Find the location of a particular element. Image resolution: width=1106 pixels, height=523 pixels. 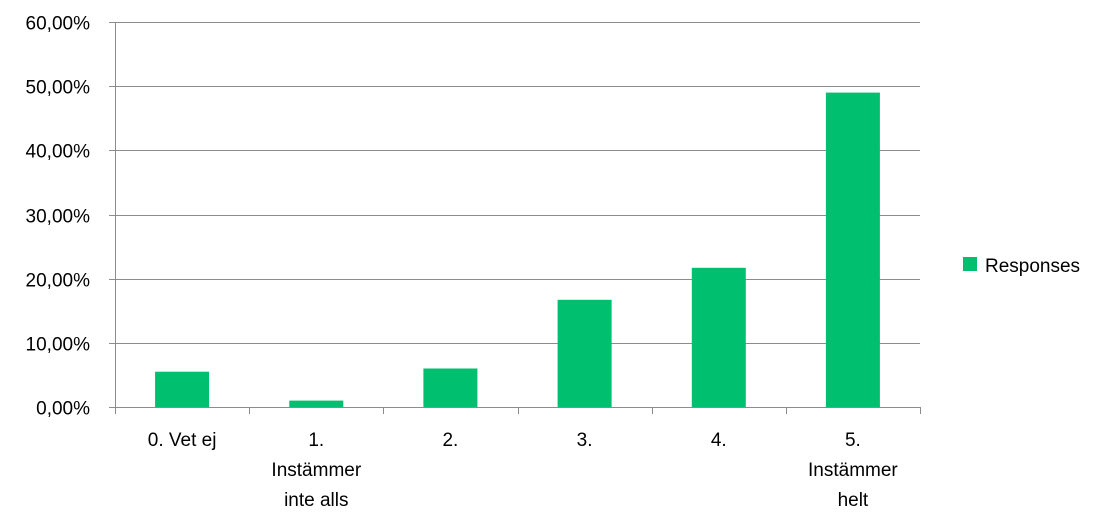

y-tick-label: 50,00% is located at coordinates (58, 88).